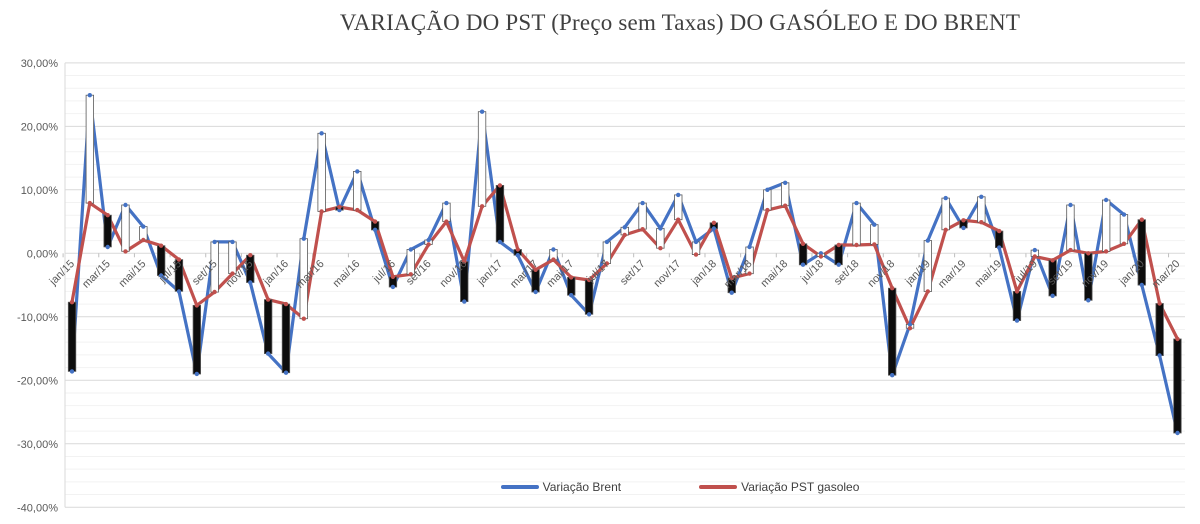 This screenshot has height=524, width=1200. Describe the element at coordinates (952, 274) in the screenshot. I see `svg-text: mar/19` at that location.